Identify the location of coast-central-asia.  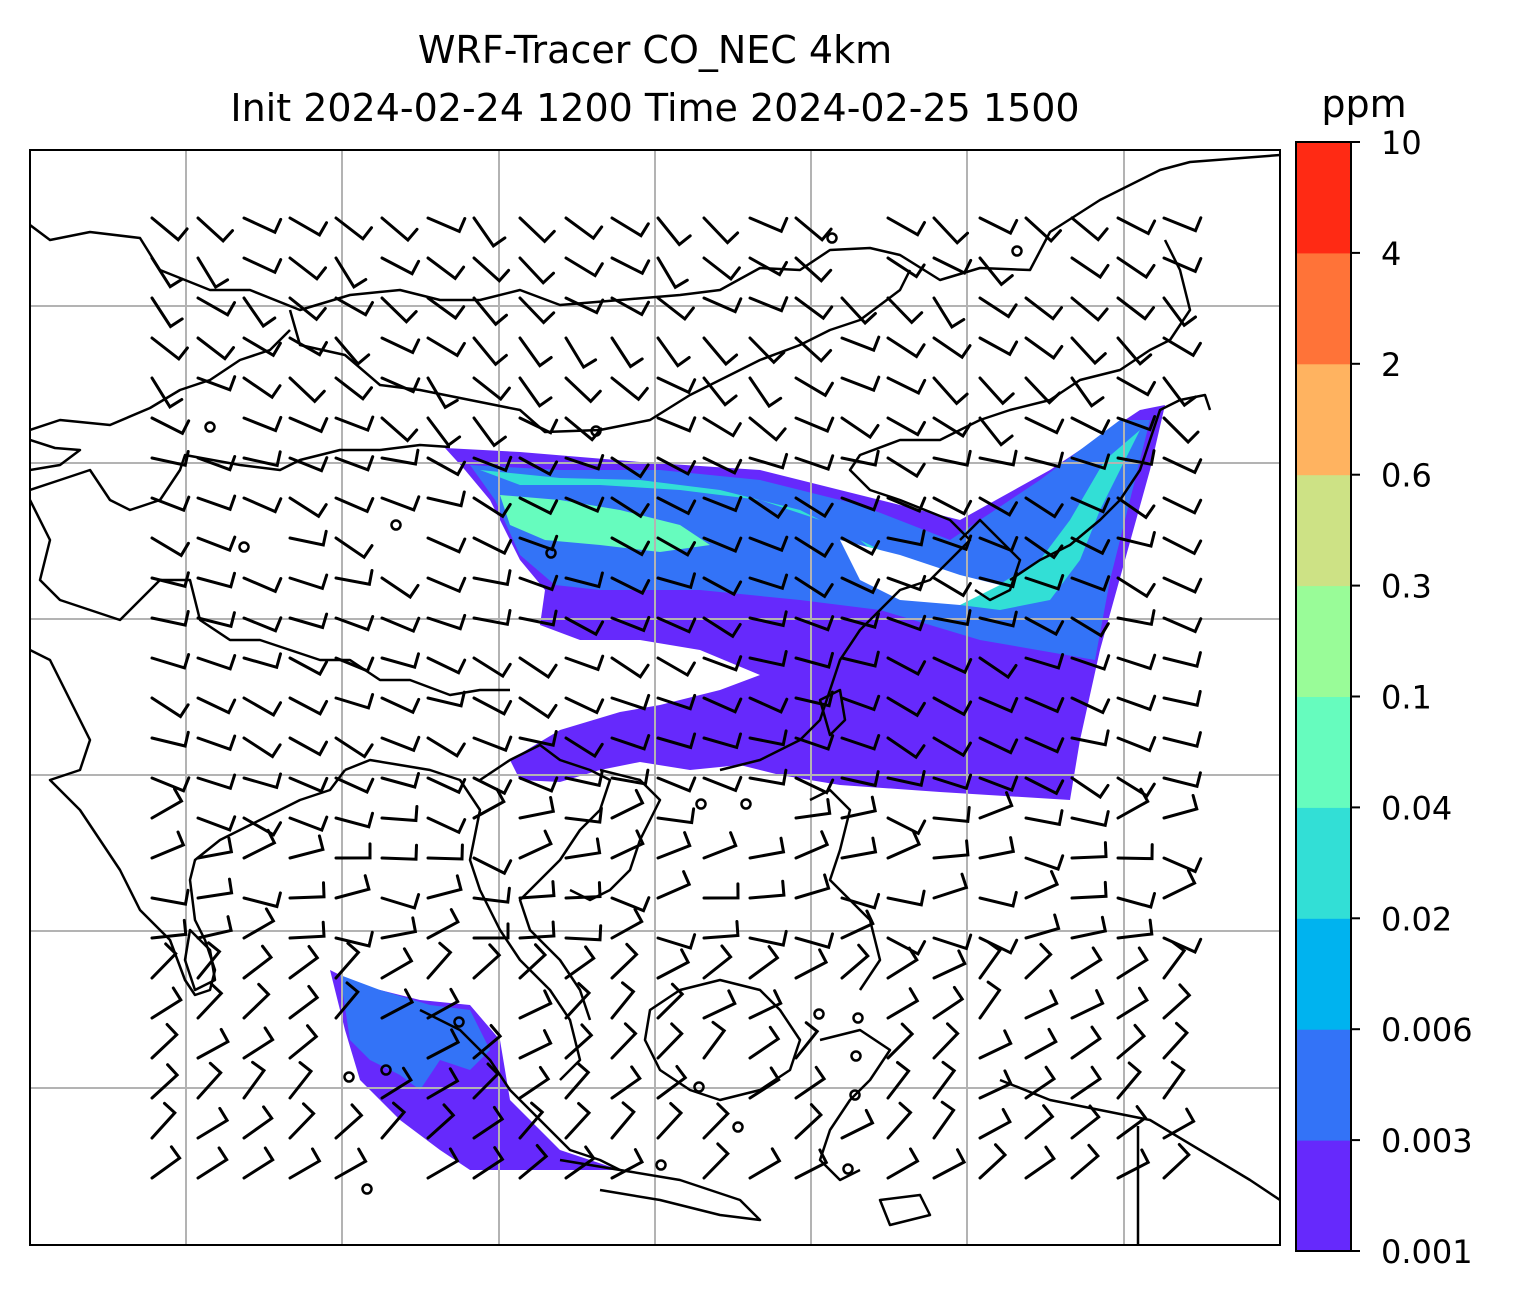
(240, 477).